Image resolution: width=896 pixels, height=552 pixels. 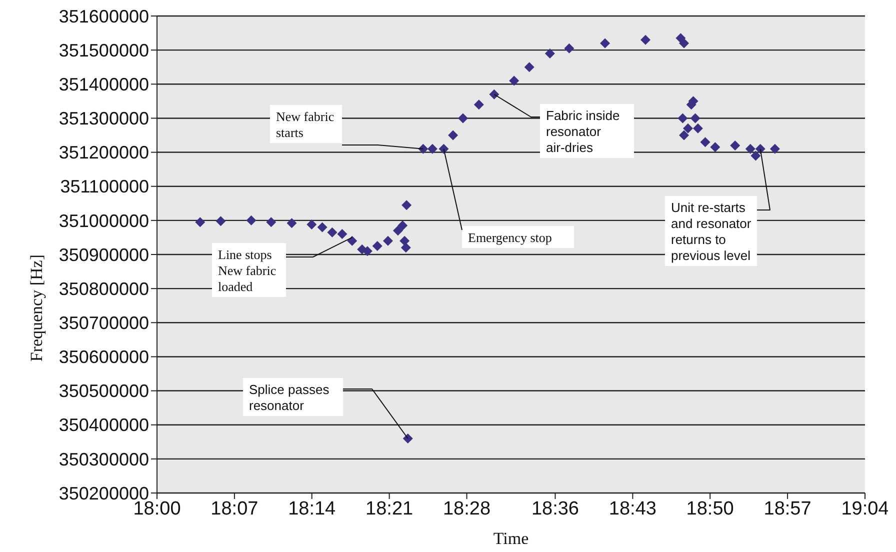 I want to click on x-axis-title: Time, so click(x=511, y=538).